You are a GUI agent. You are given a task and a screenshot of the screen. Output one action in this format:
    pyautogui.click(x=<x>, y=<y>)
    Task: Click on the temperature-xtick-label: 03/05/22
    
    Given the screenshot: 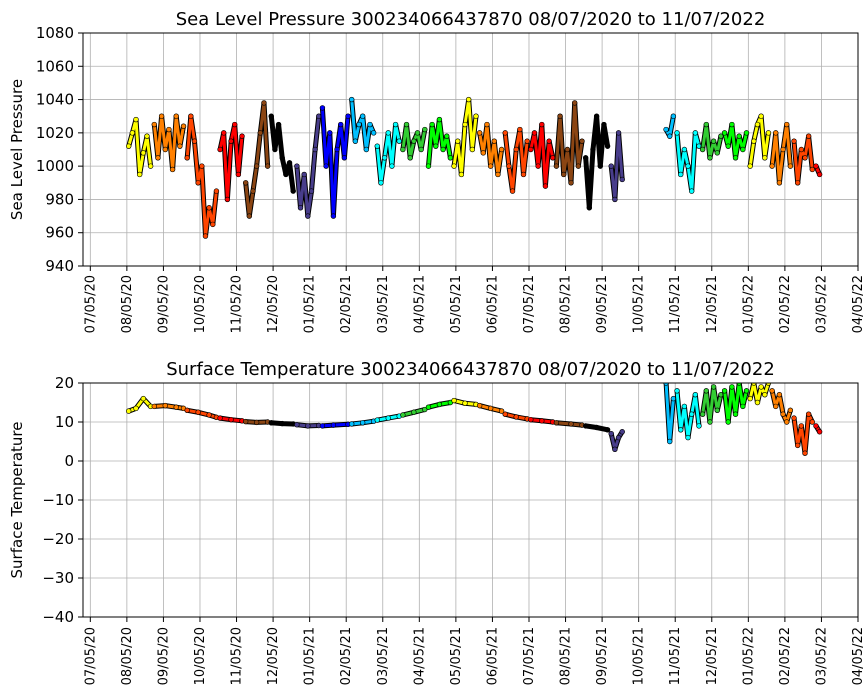 What is the action you would take?
    pyautogui.click(x=821, y=656)
    